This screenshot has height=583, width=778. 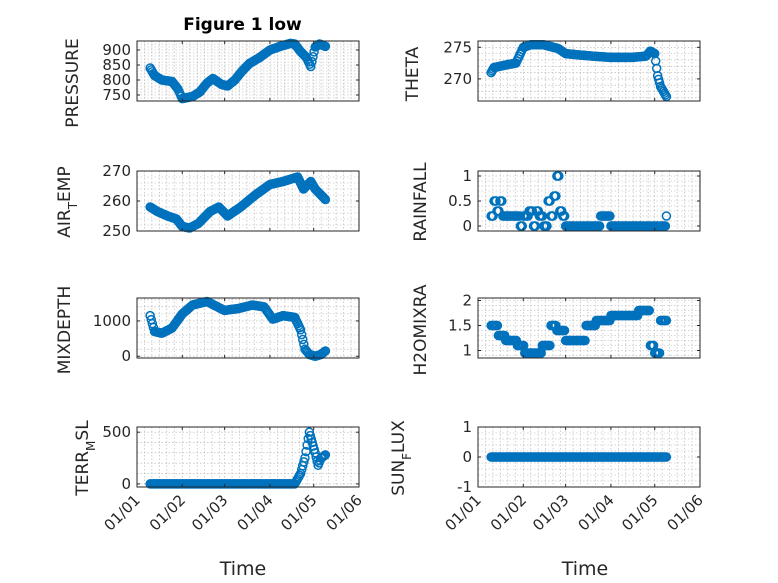 I want to click on subplot-air-temp-ylabel: AIRTEMP, so click(x=67, y=201).